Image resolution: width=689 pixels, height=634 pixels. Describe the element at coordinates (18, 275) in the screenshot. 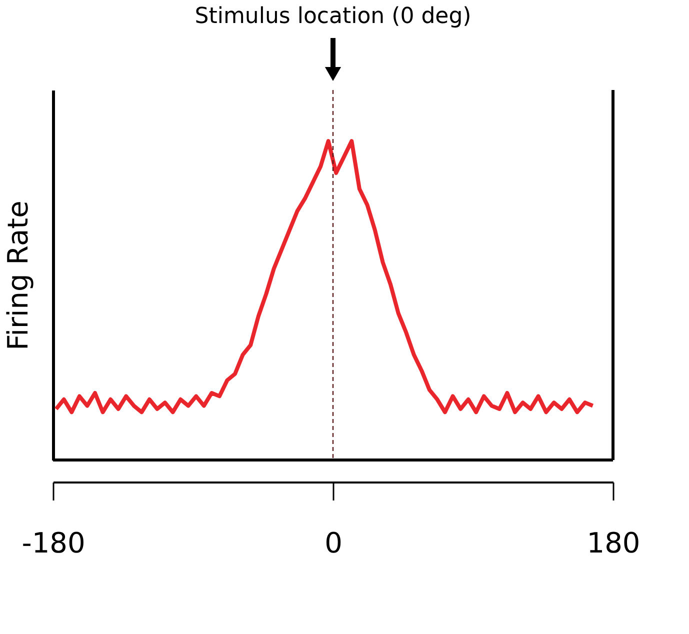

I see `y-axis-title: Firing Rate` at that location.